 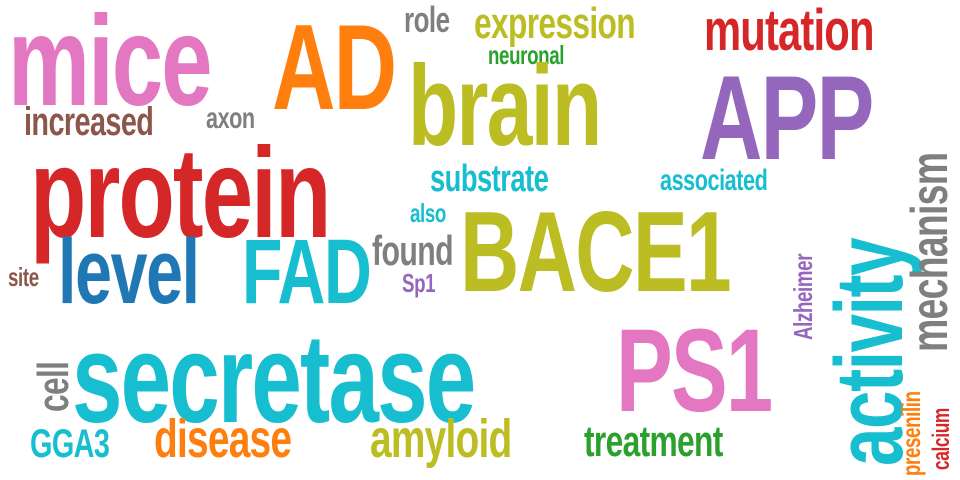 What do you see at coordinates (714, 180) in the screenshot?
I see `word-associated: associated` at bounding box center [714, 180].